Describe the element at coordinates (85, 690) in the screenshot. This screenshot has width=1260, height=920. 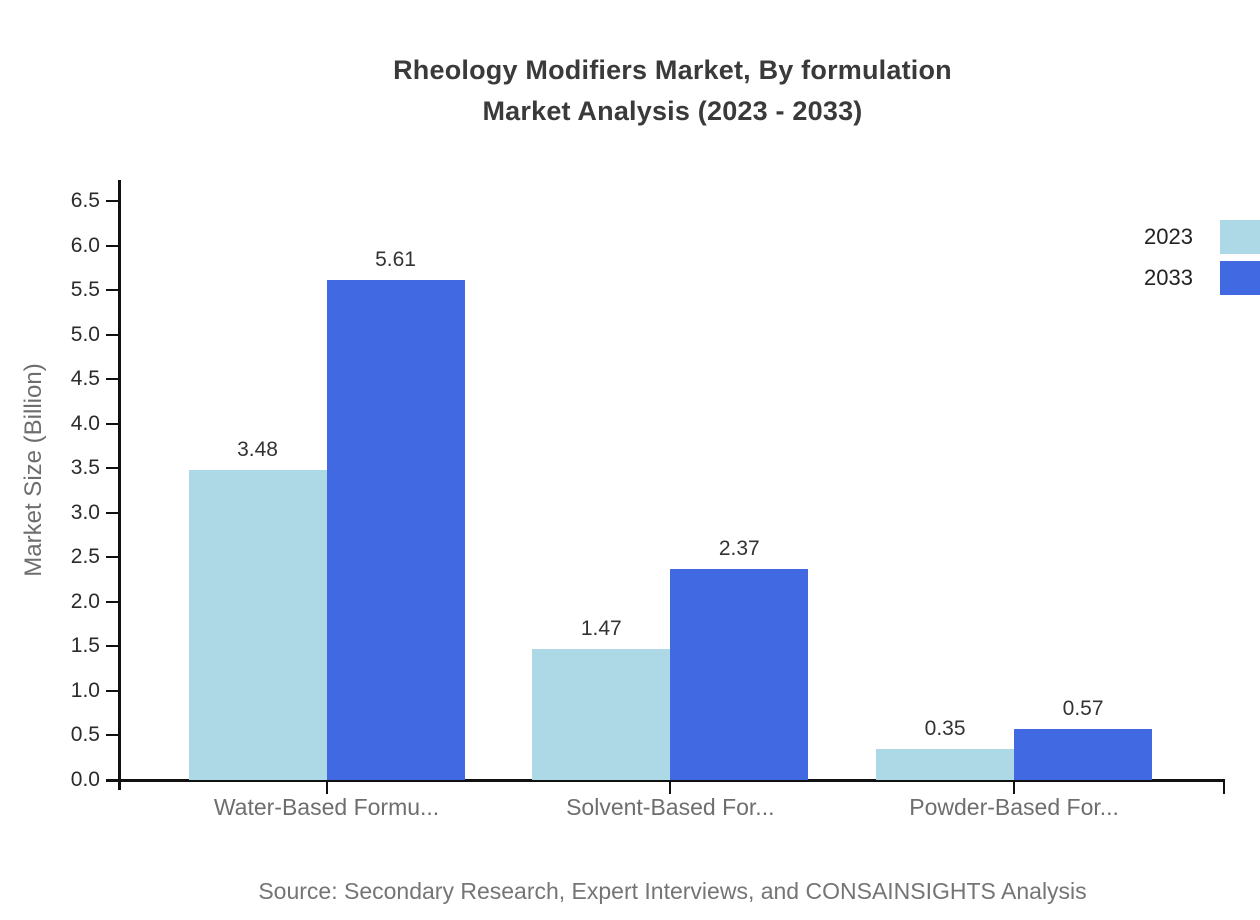
I see `y-tick-label: 1.0` at that location.